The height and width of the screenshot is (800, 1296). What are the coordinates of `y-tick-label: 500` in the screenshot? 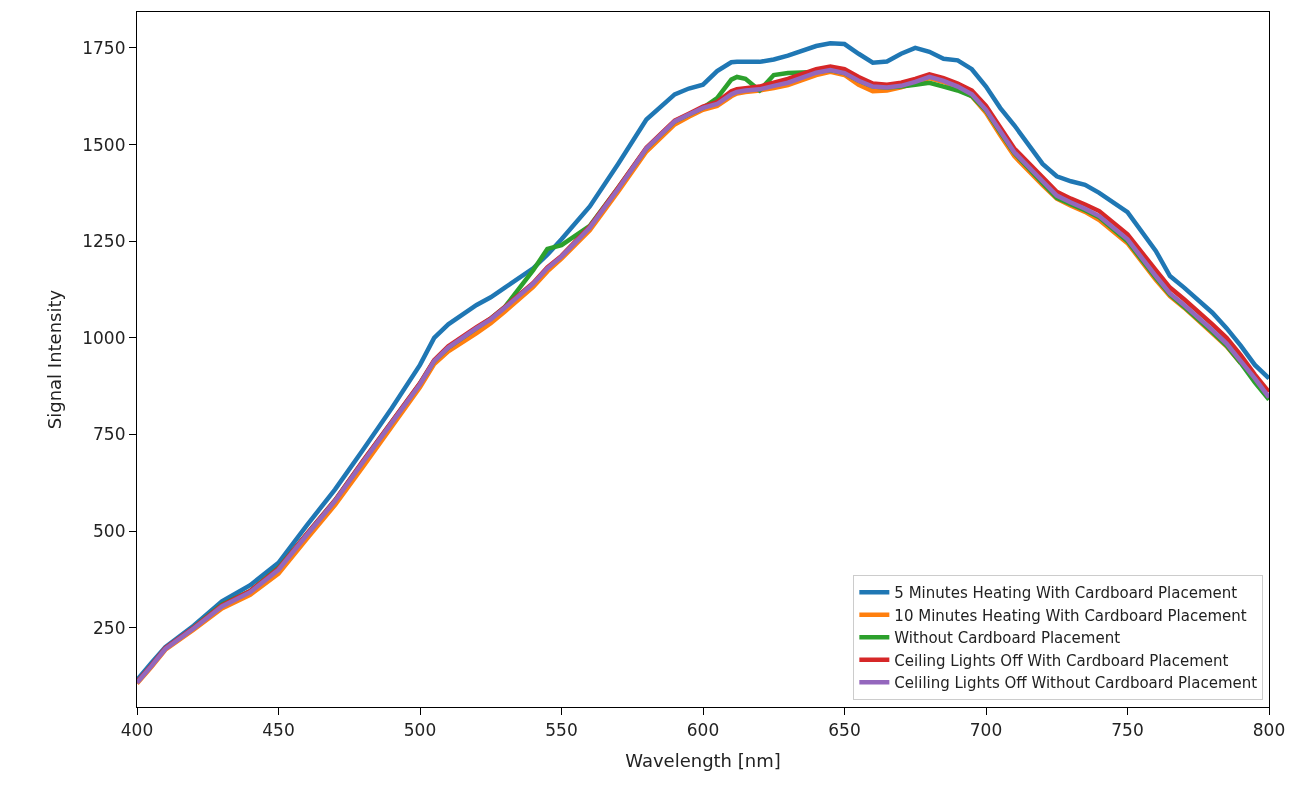 It's located at (109, 531).